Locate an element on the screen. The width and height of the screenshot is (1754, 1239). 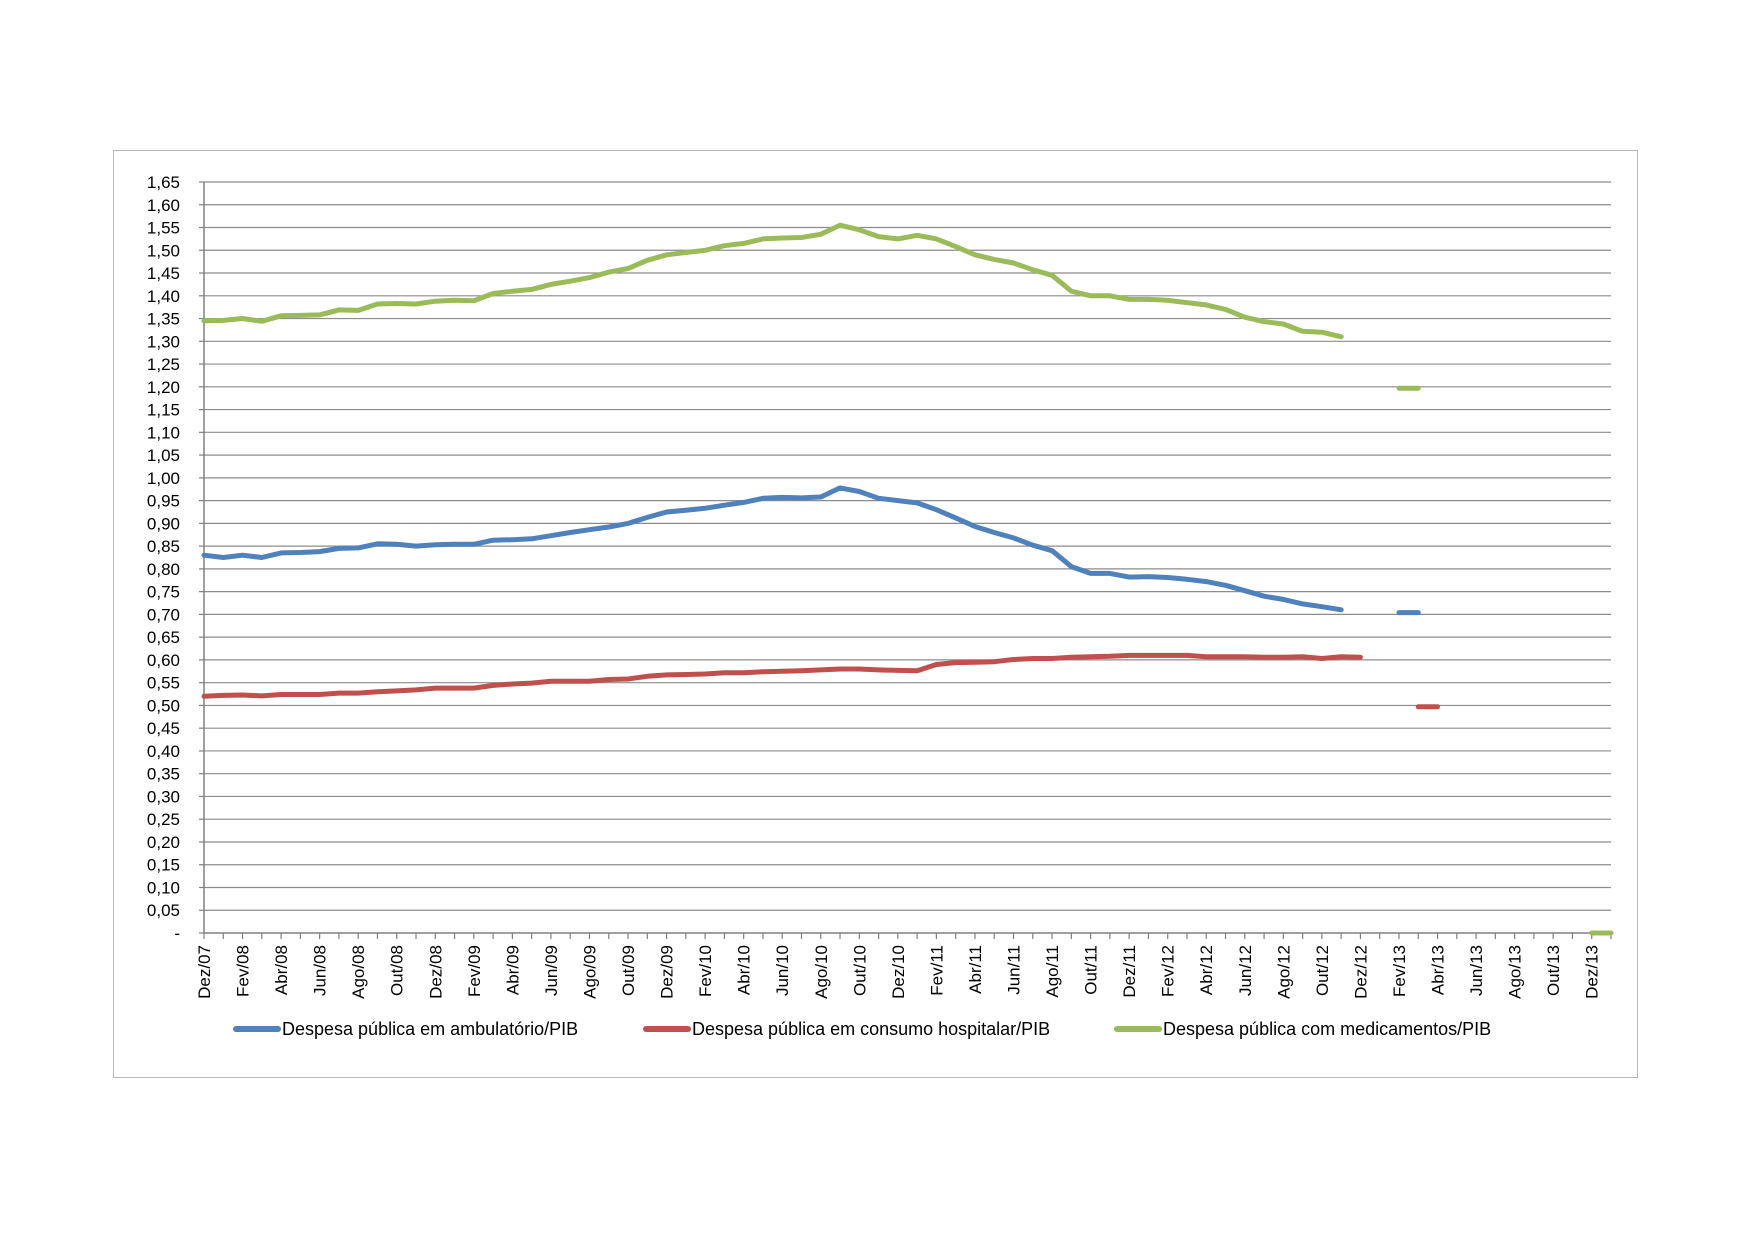
x-tick-label: Jun/11 is located at coordinates (1014, 970).